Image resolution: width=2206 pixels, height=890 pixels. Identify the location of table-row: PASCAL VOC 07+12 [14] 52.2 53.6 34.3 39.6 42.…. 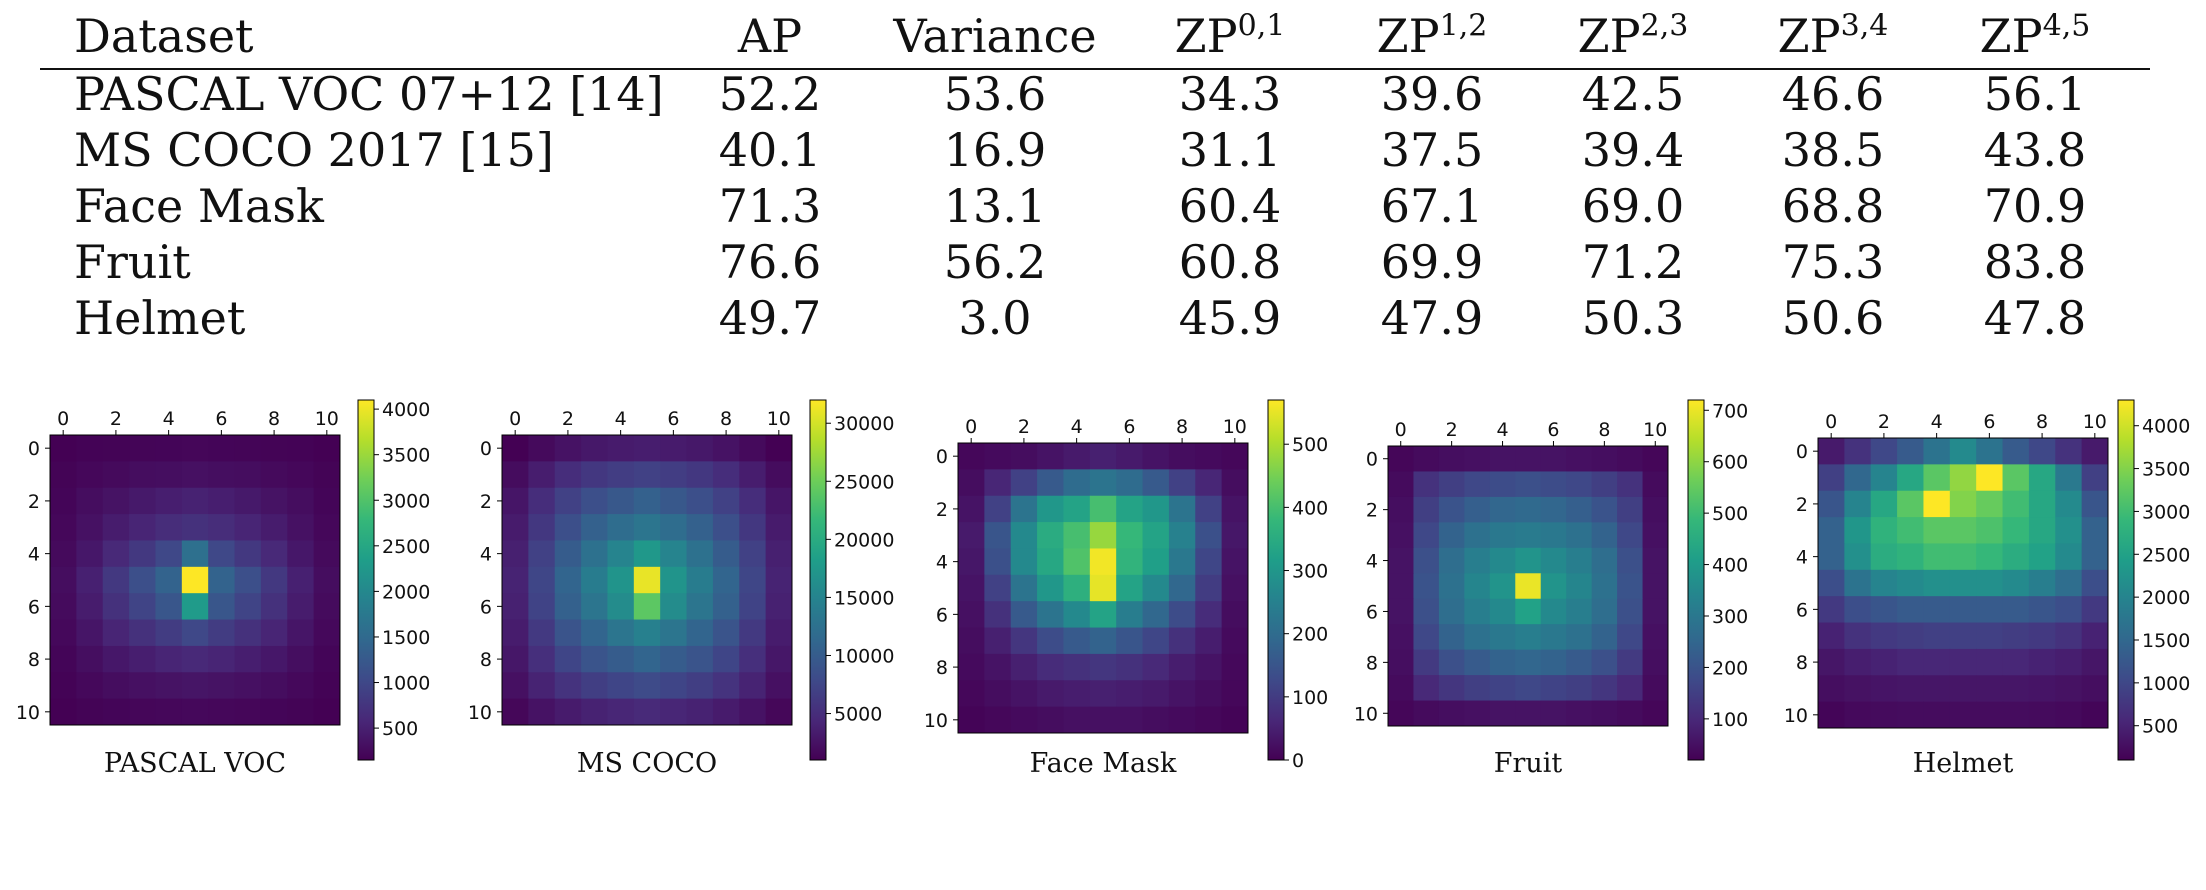
(1095, 94).